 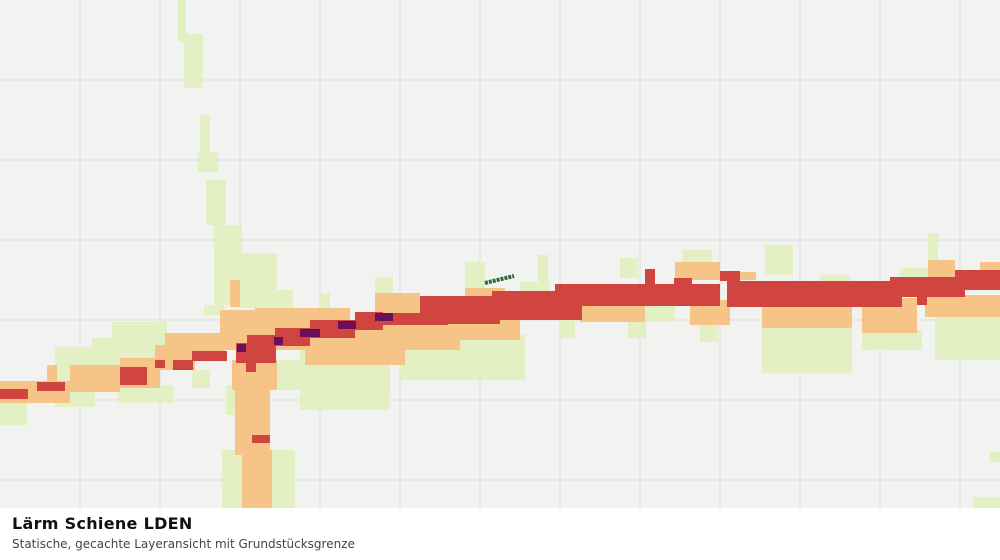 I want to click on noise-zone-very-high, so click(x=315, y=332).